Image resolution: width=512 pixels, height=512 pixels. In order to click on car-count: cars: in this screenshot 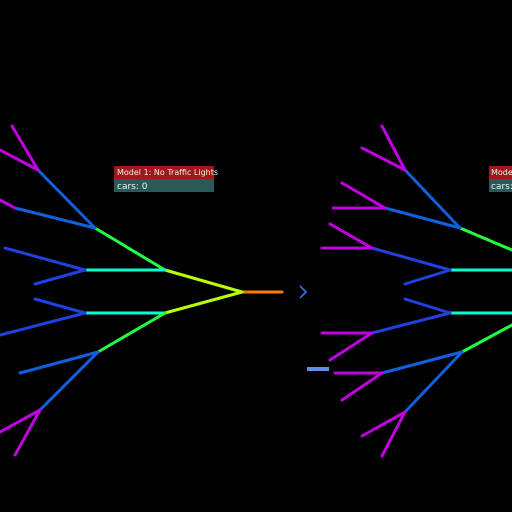, I will do `click(501, 187)`.